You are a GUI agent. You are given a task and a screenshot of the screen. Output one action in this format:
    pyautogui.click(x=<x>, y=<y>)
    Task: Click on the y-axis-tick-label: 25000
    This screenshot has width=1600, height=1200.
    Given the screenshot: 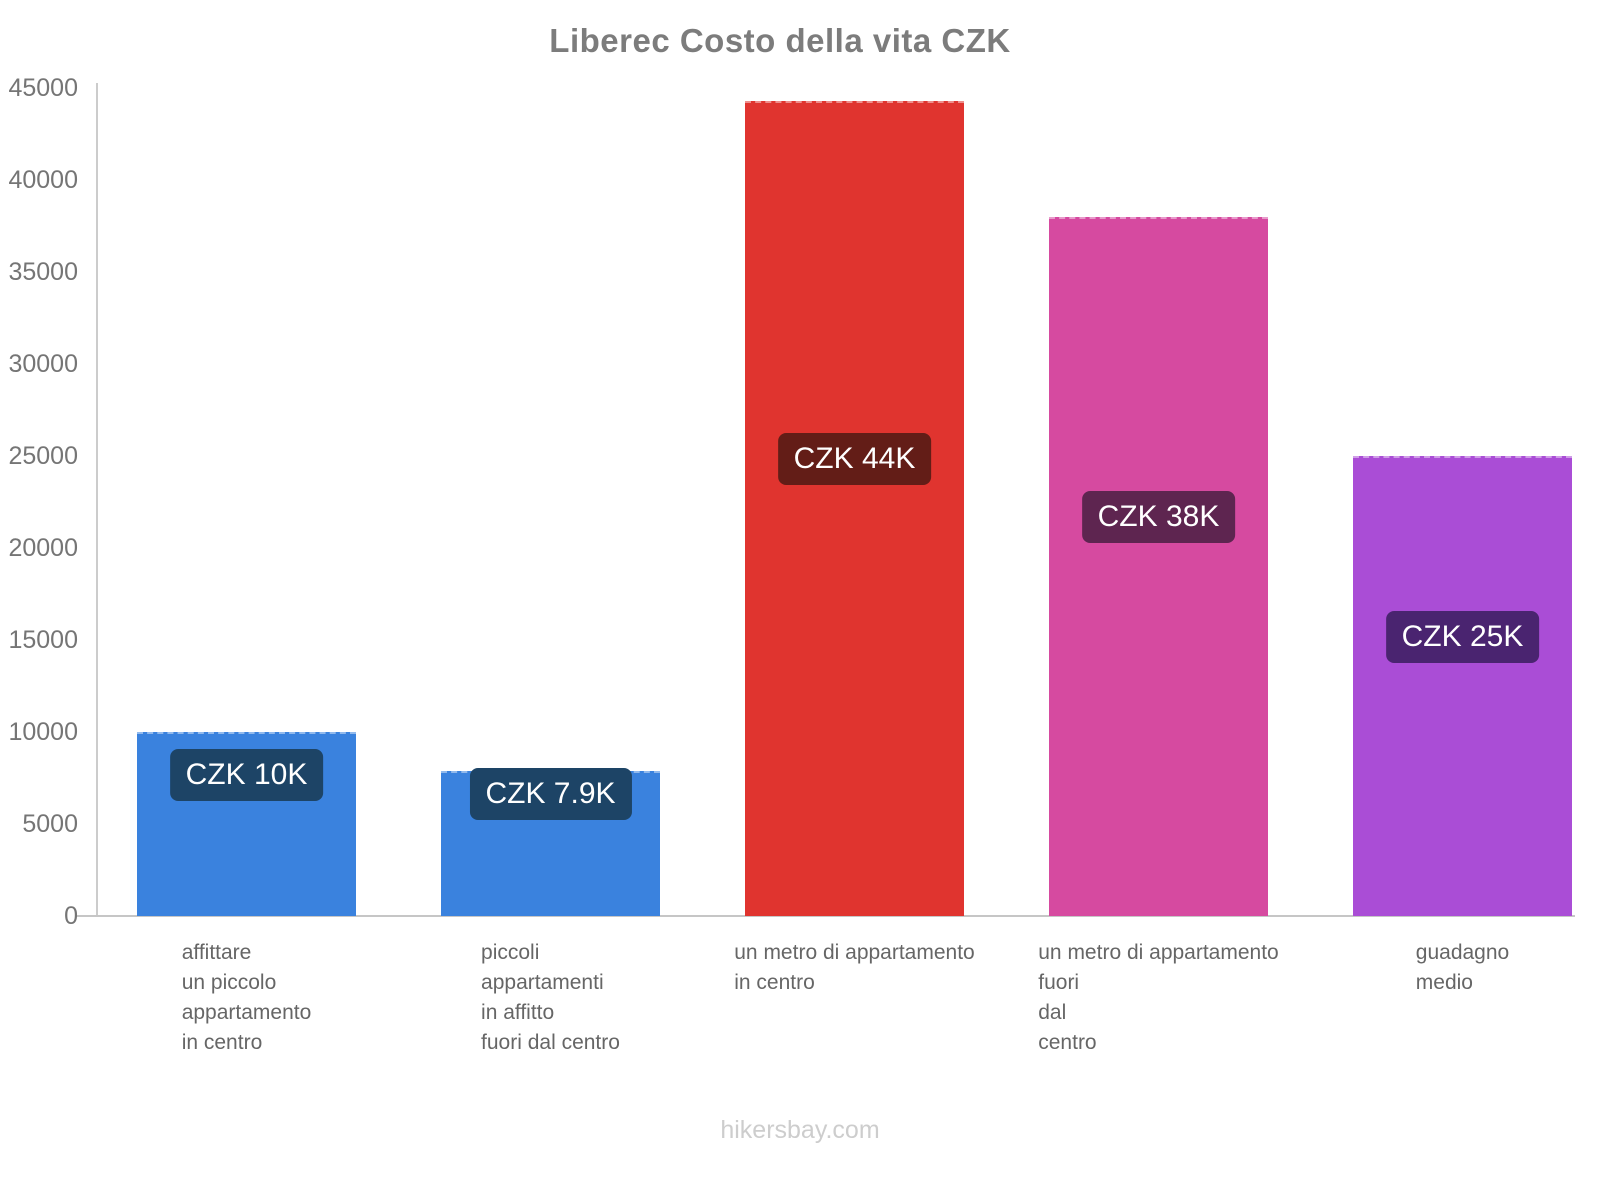 What is the action you would take?
    pyautogui.click(x=43, y=456)
    